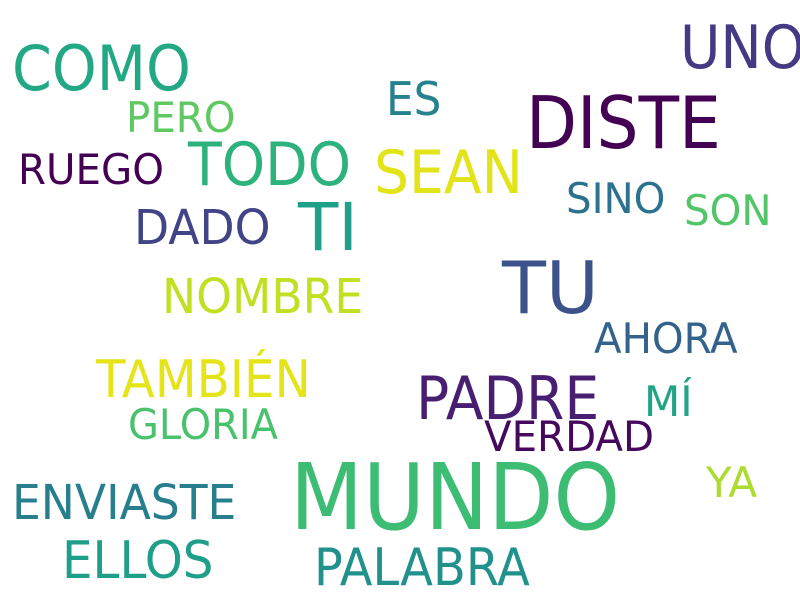 This screenshot has height=600, width=800. What do you see at coordinates (569, 436) in the screenshot?
I see `word-verdad: VERDAD` at bounding box center [569, 436].